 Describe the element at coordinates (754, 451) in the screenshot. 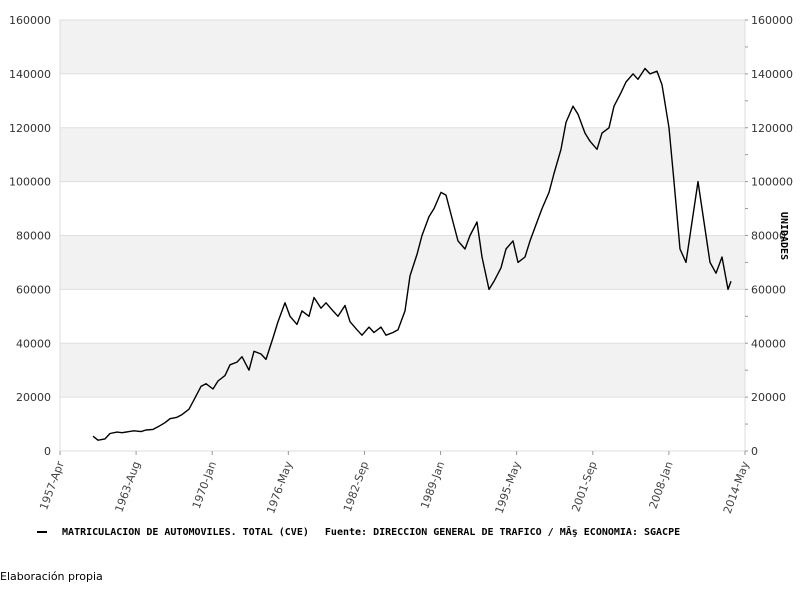

I see `y-tick-label-right: 0` at that location.